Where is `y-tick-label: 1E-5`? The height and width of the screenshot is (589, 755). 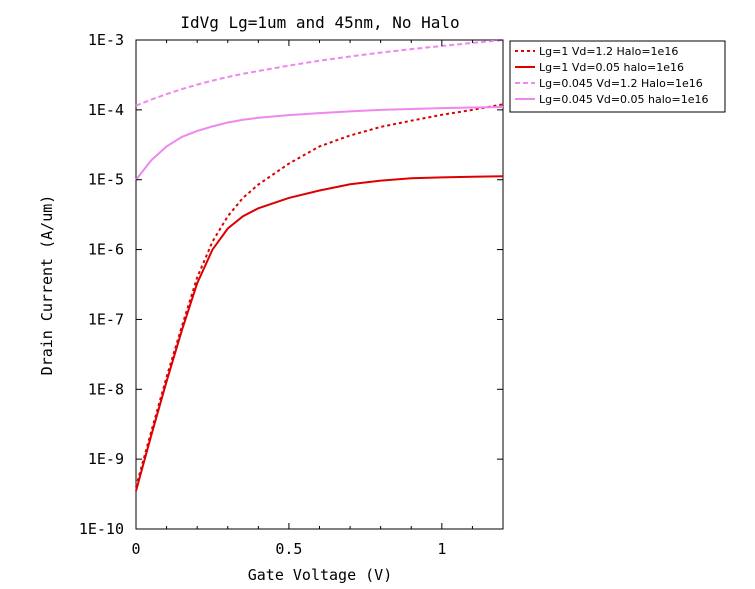
y-tick-label: 1E-5 is located at coordinates (106, 180).